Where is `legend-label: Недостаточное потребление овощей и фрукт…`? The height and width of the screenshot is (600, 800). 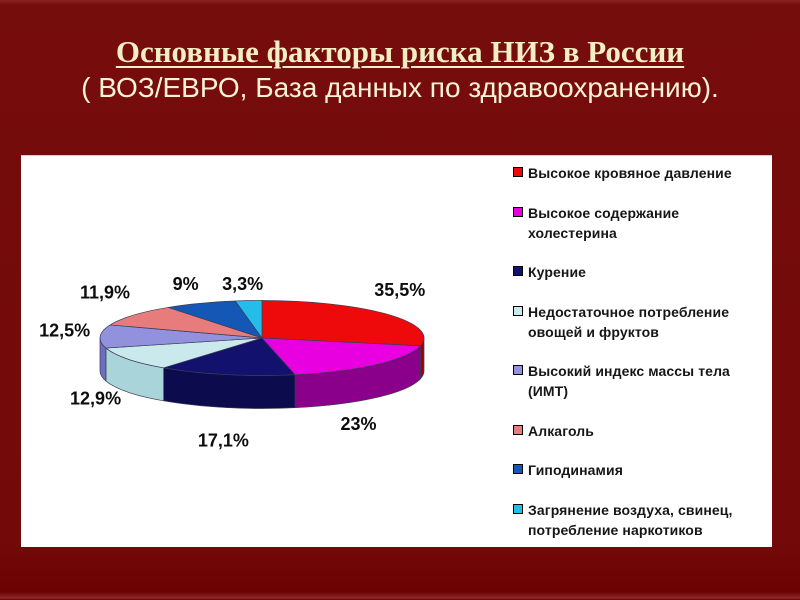 legend-label: Недостаточное потребление овощей и фрукт… is located at coordinates (629, 321).